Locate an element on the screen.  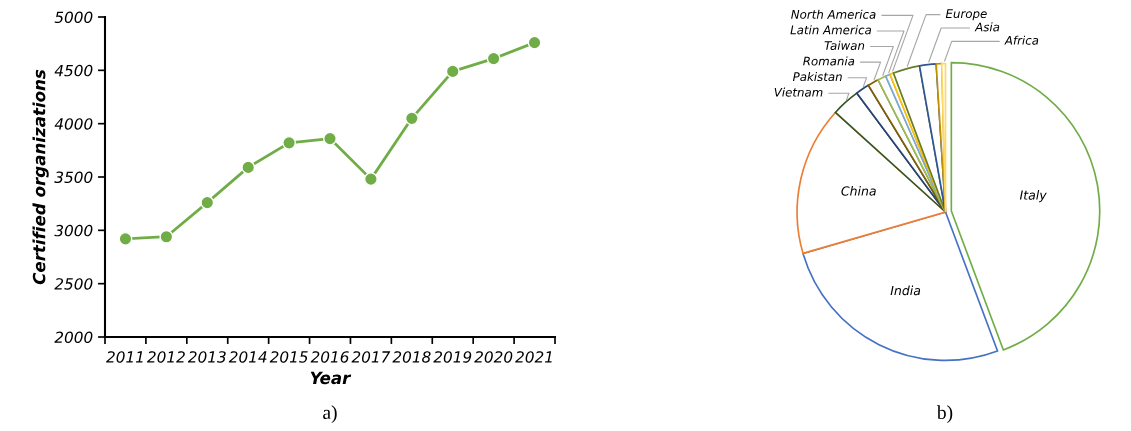
x-tick-label: 2011 is located at coordinates (124, 357).